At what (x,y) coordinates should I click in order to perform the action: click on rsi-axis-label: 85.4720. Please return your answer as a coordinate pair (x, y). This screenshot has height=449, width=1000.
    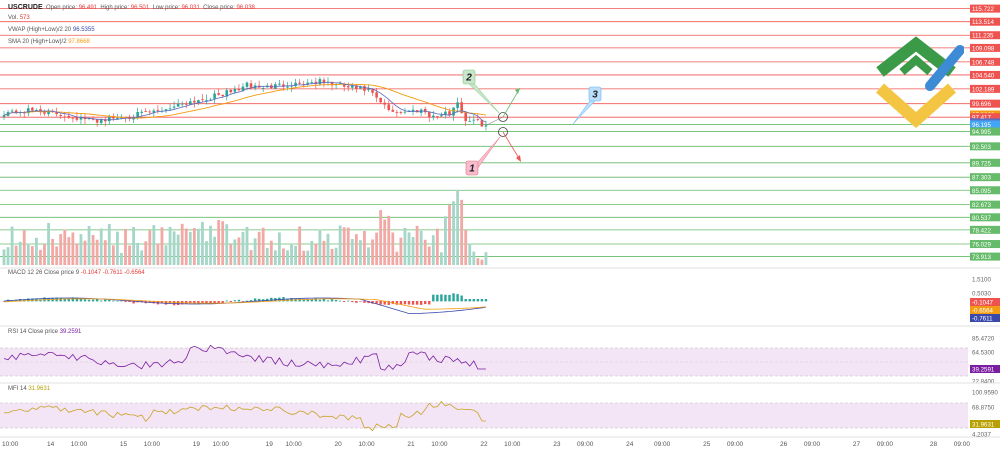
    Looking at the image, I should click on (983, 339).